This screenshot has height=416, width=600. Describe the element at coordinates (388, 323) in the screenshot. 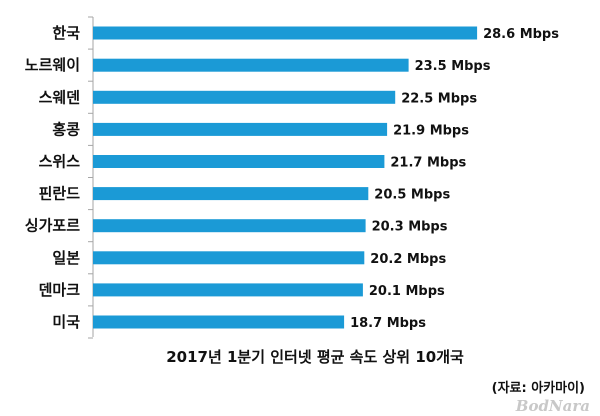

I see `data-label: 18.7 Mbps` at that location.